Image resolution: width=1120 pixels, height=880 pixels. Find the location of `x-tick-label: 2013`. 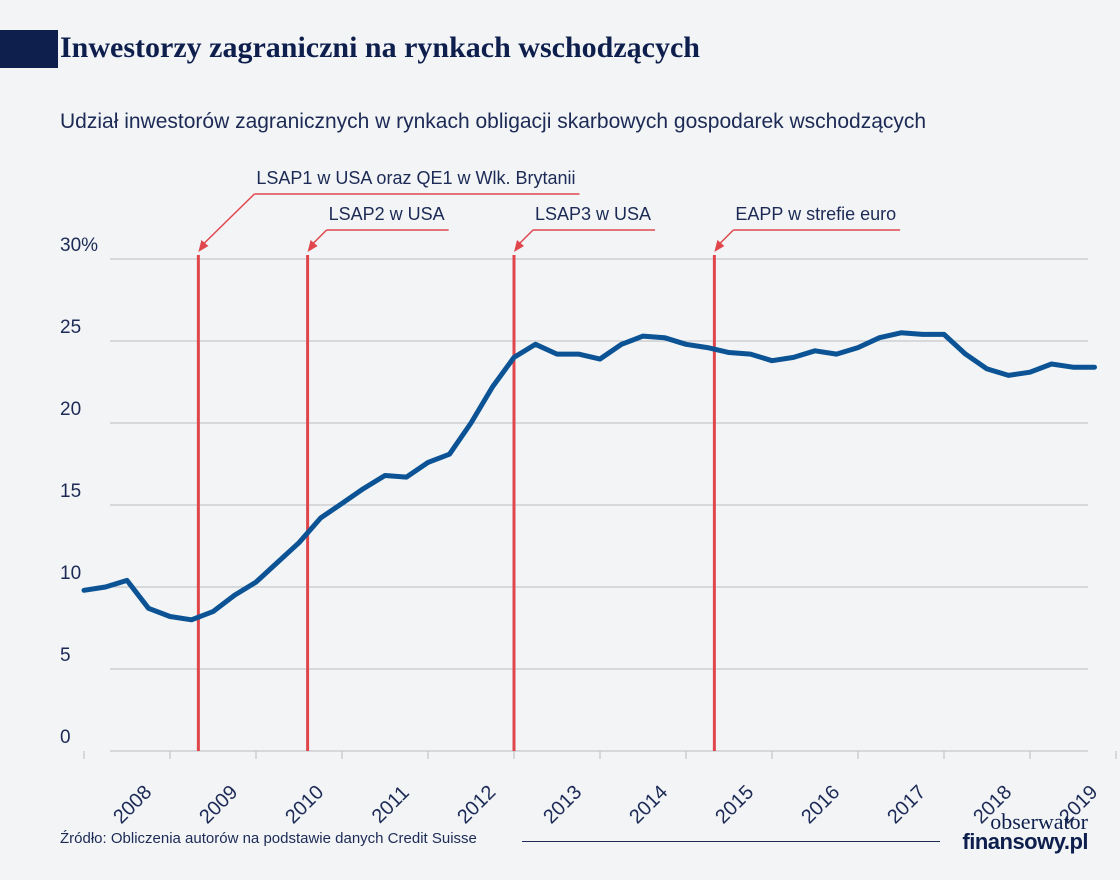

x-tick-label: 2013 is located at coordinates (562, 804).